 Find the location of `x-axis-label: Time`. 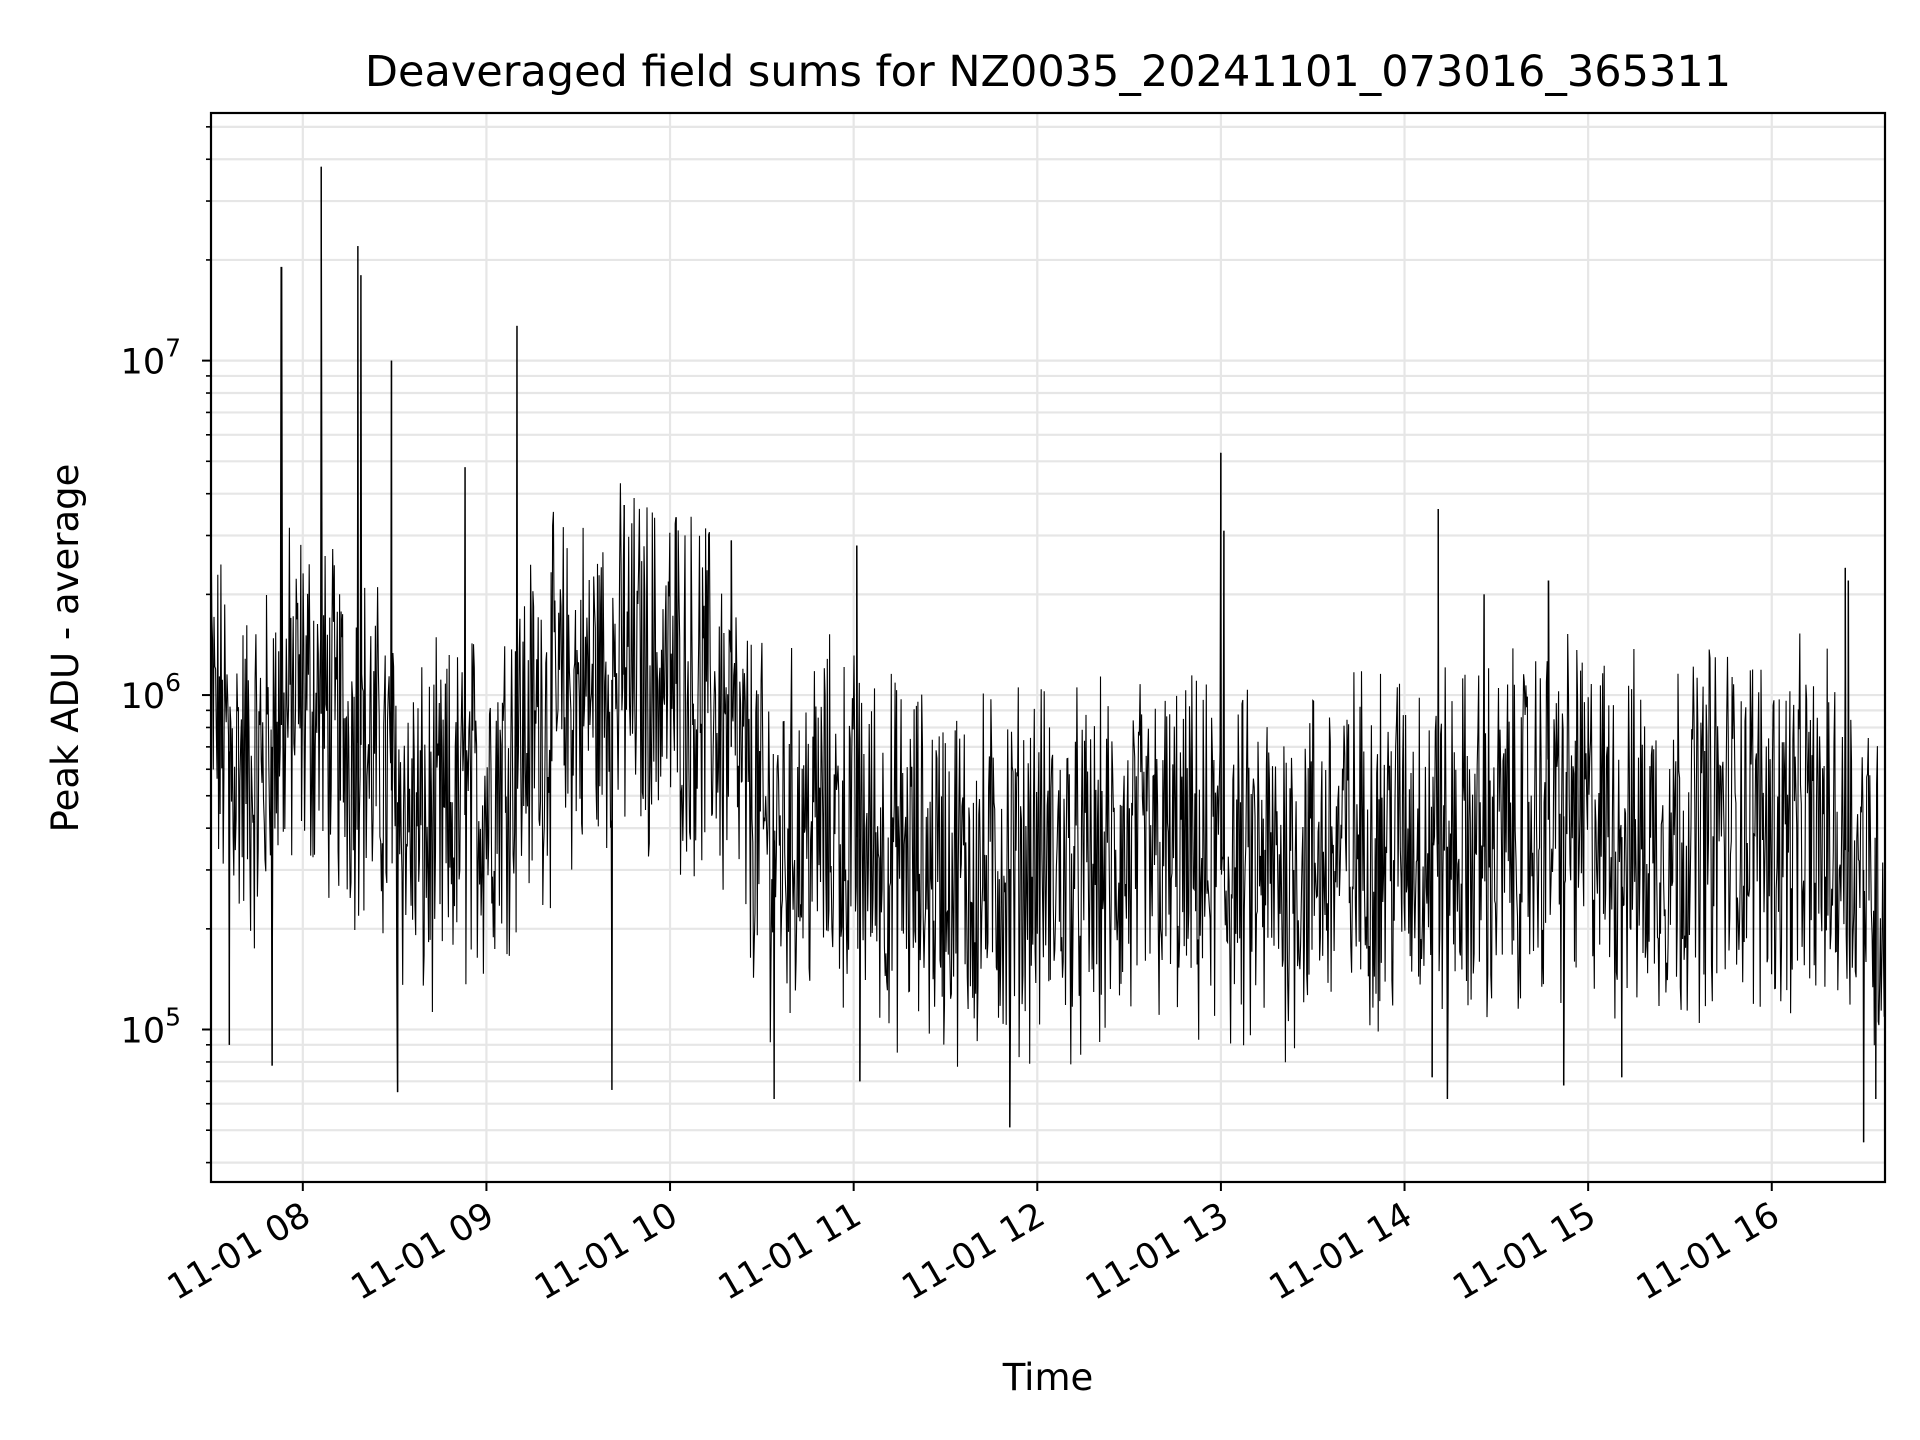

x-axis-label: Time is located at coordinates (1048, 1377).